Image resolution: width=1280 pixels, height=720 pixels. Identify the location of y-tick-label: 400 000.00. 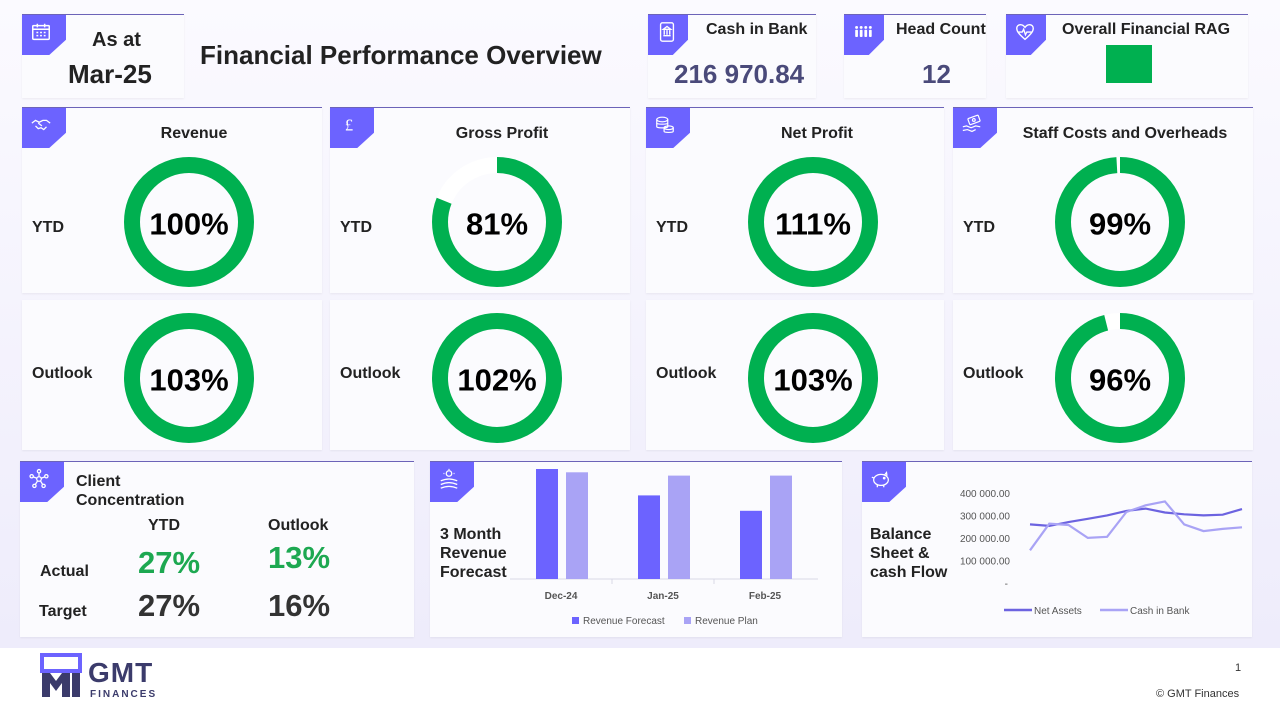
(985, 494).